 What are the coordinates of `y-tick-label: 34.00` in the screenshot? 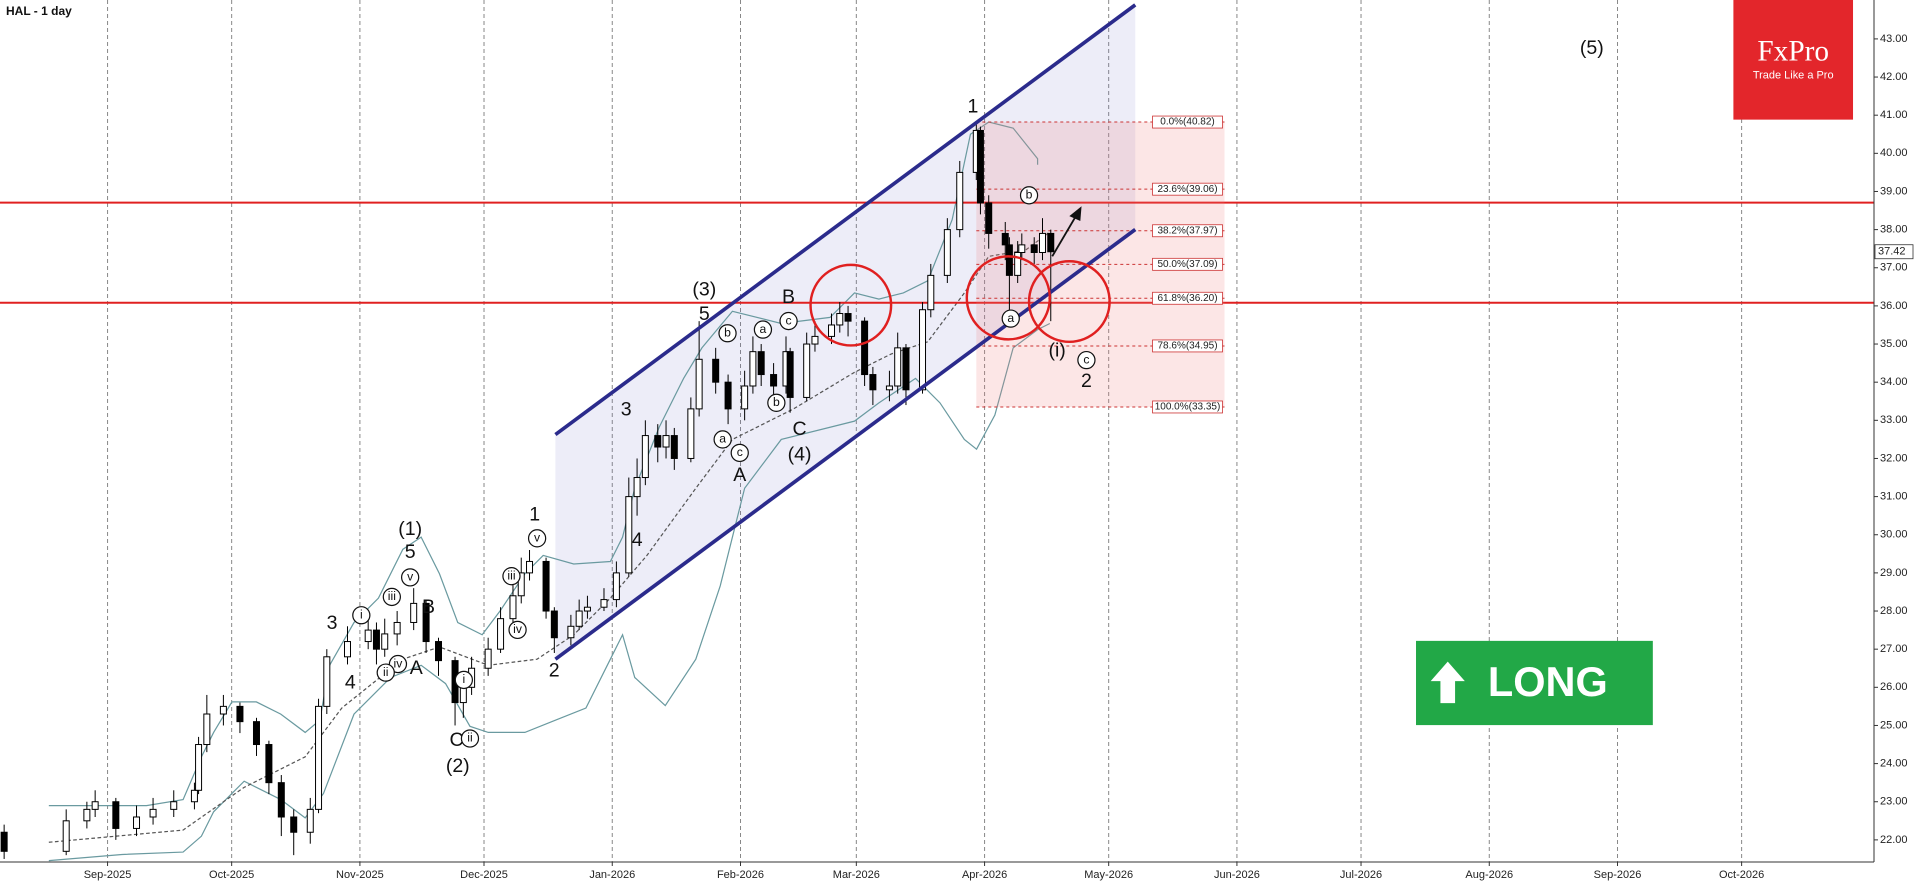 It's located at (1894, 382).